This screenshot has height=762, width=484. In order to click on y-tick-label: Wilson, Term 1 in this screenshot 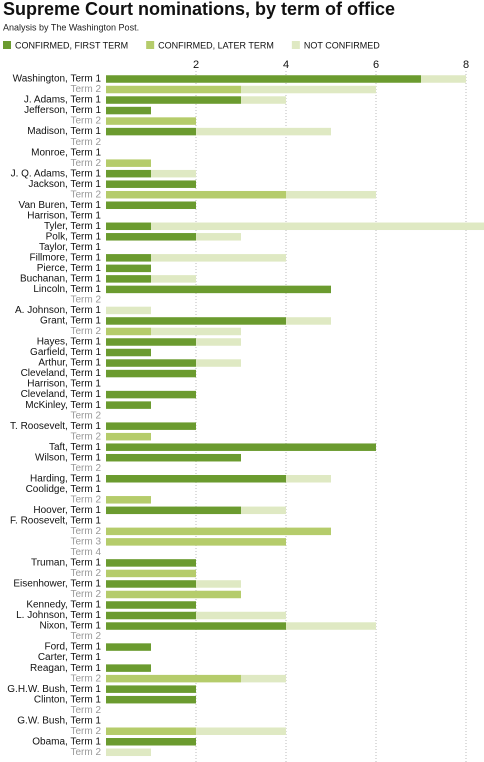, I will do `click(68, 457)`.